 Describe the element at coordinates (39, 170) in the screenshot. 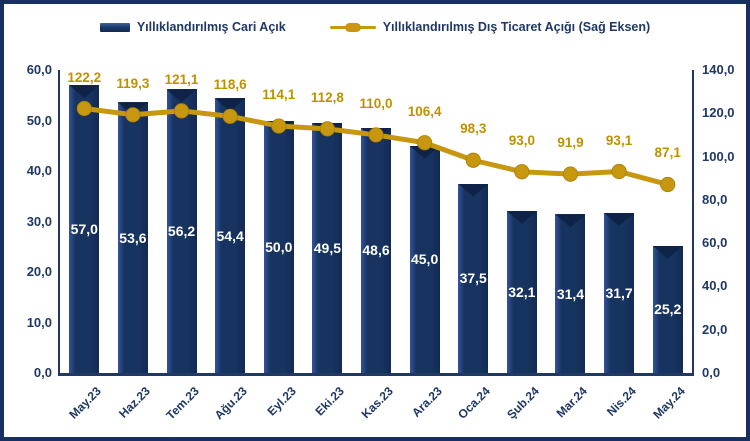

I see `left-axis-tick-label: 40,0` at that location.